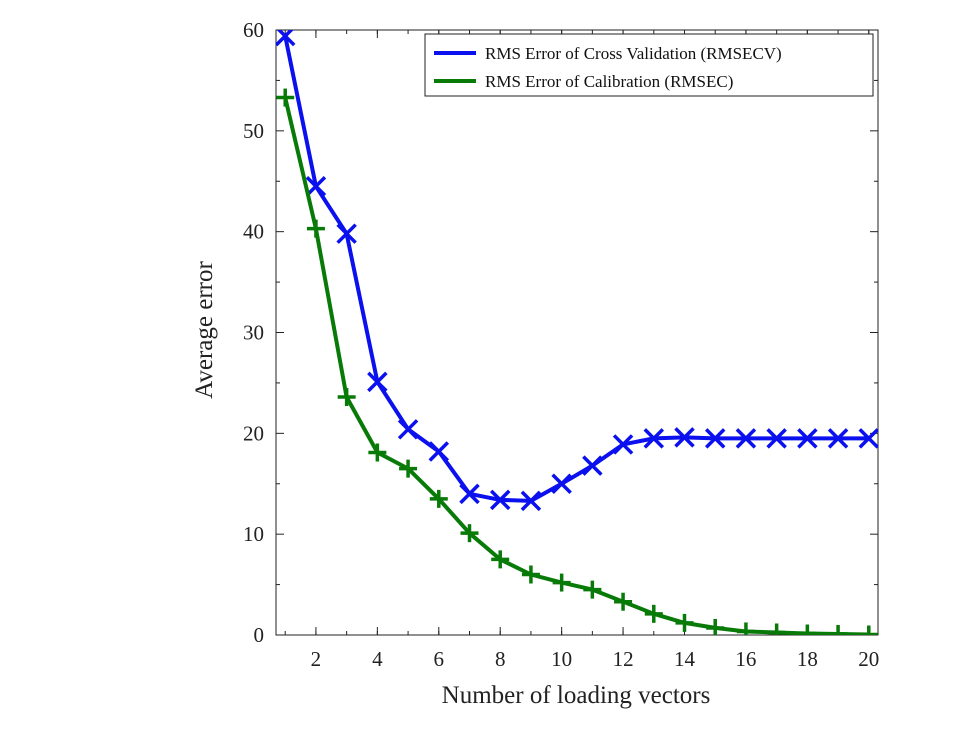 The width and height of the screenshot is (960, 750). I want to click on y-axis-label: Average error, so click(204, 330).